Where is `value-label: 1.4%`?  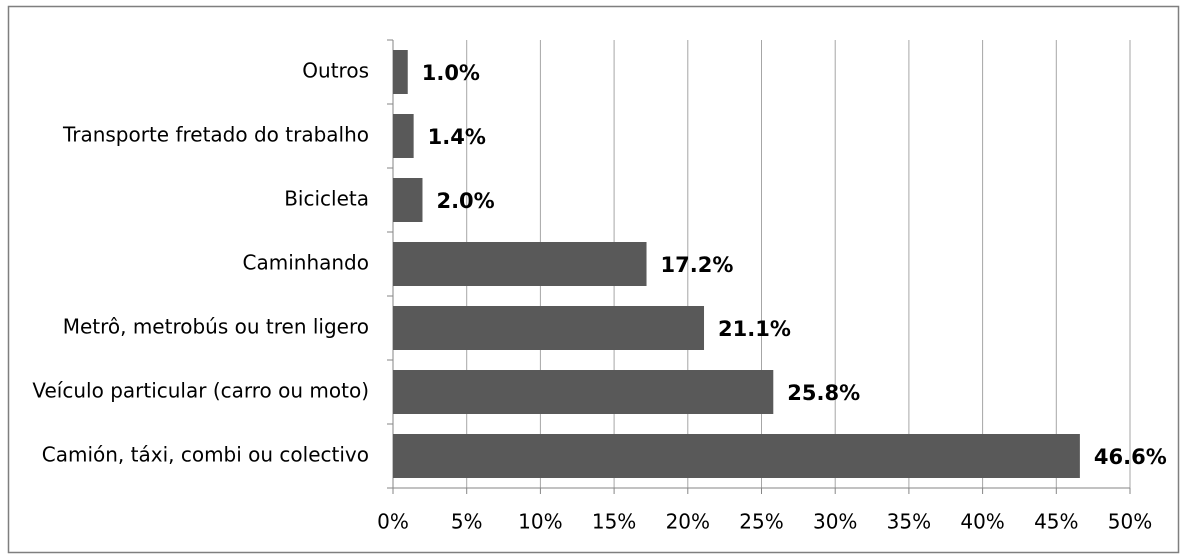 value-label: 1.4% is located at coordinates (457, 137).